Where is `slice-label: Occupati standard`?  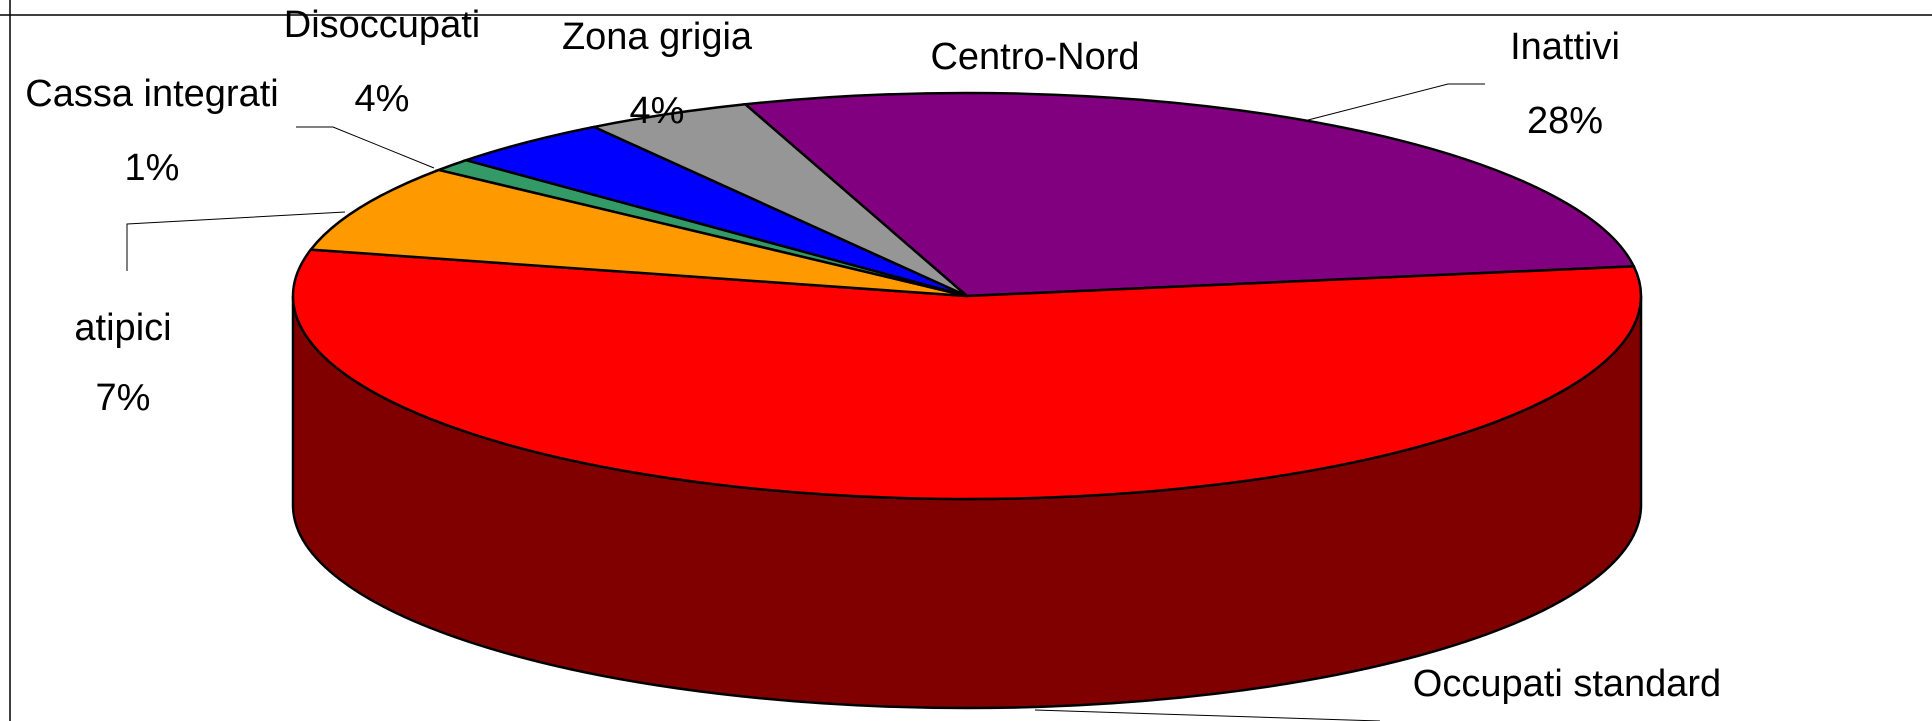
slice-label: Occupati standard is located at coordinates (1567, 684).